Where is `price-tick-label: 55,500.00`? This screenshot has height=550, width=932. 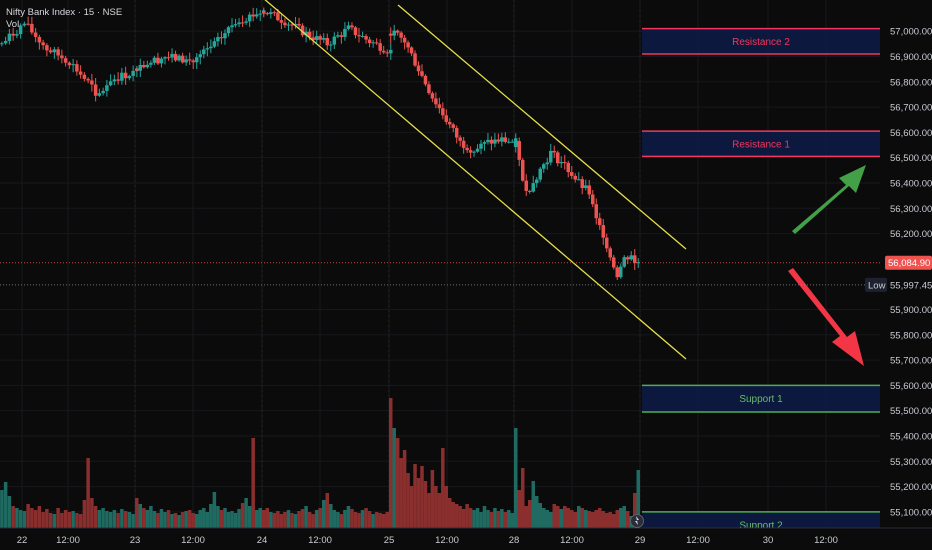
price-tick-label: 55,500.00 is located at coordinates (911, 411).